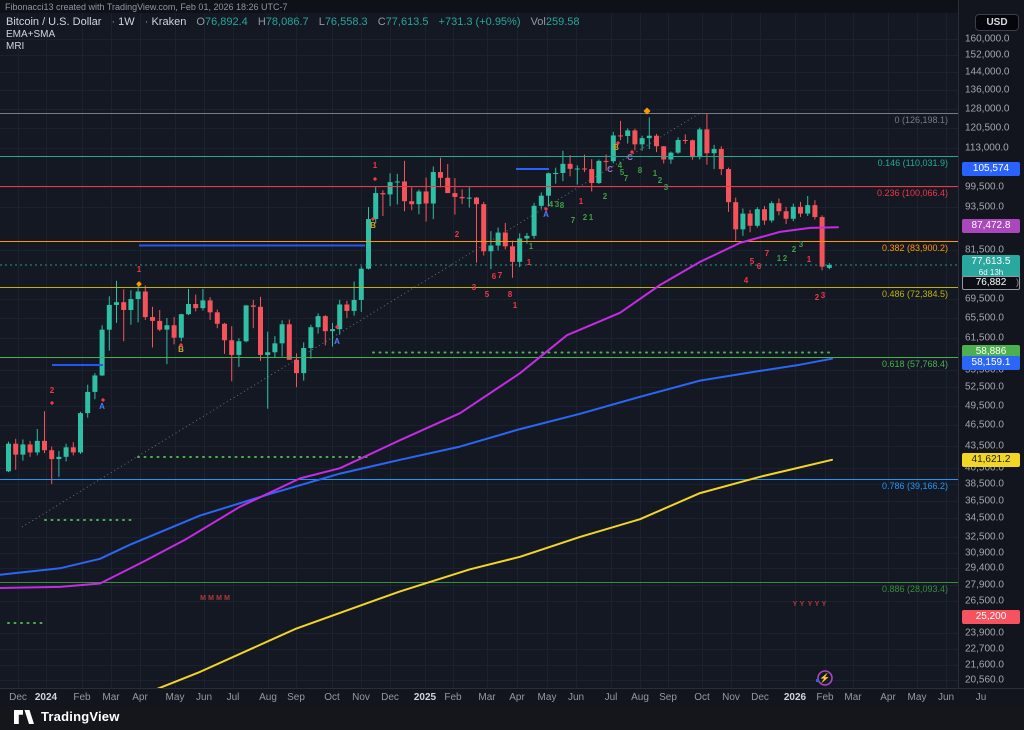 This screenshot has width=1024, height=730. Describe the element at coordinates (287, 22) in the screenshot. I see `high-value: 78,086.7` at that location.